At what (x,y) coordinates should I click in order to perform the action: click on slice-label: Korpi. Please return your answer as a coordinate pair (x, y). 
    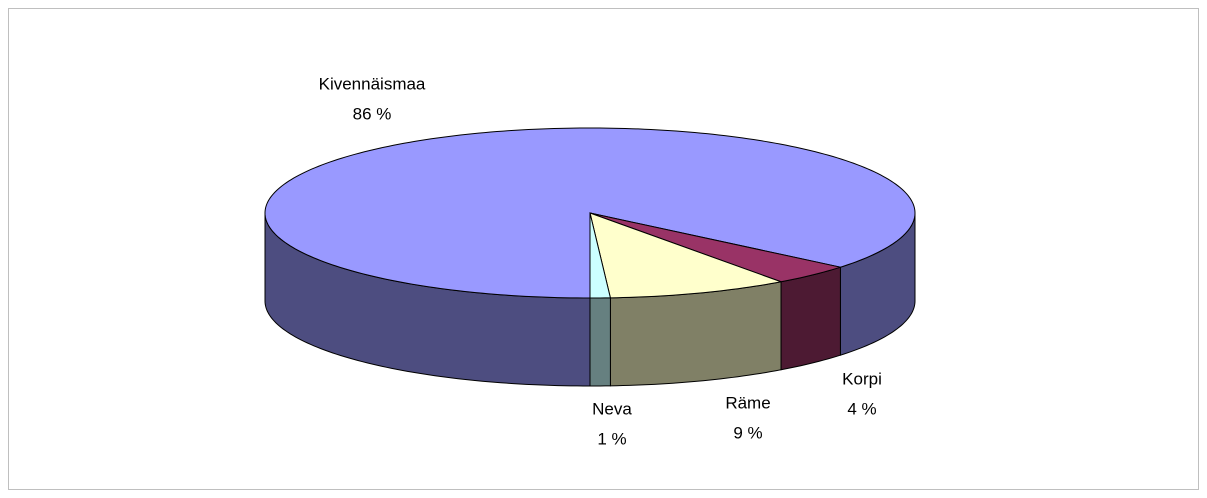
    Looking at the image, I should click on (862, 378).